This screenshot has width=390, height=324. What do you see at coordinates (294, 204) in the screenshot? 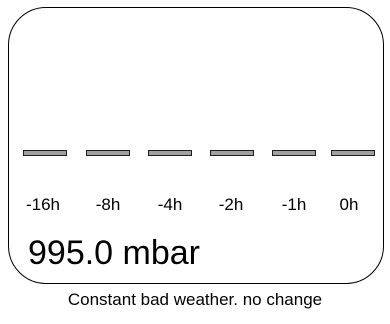
I see `history-label: -1h` at bounding box center [294, 204].